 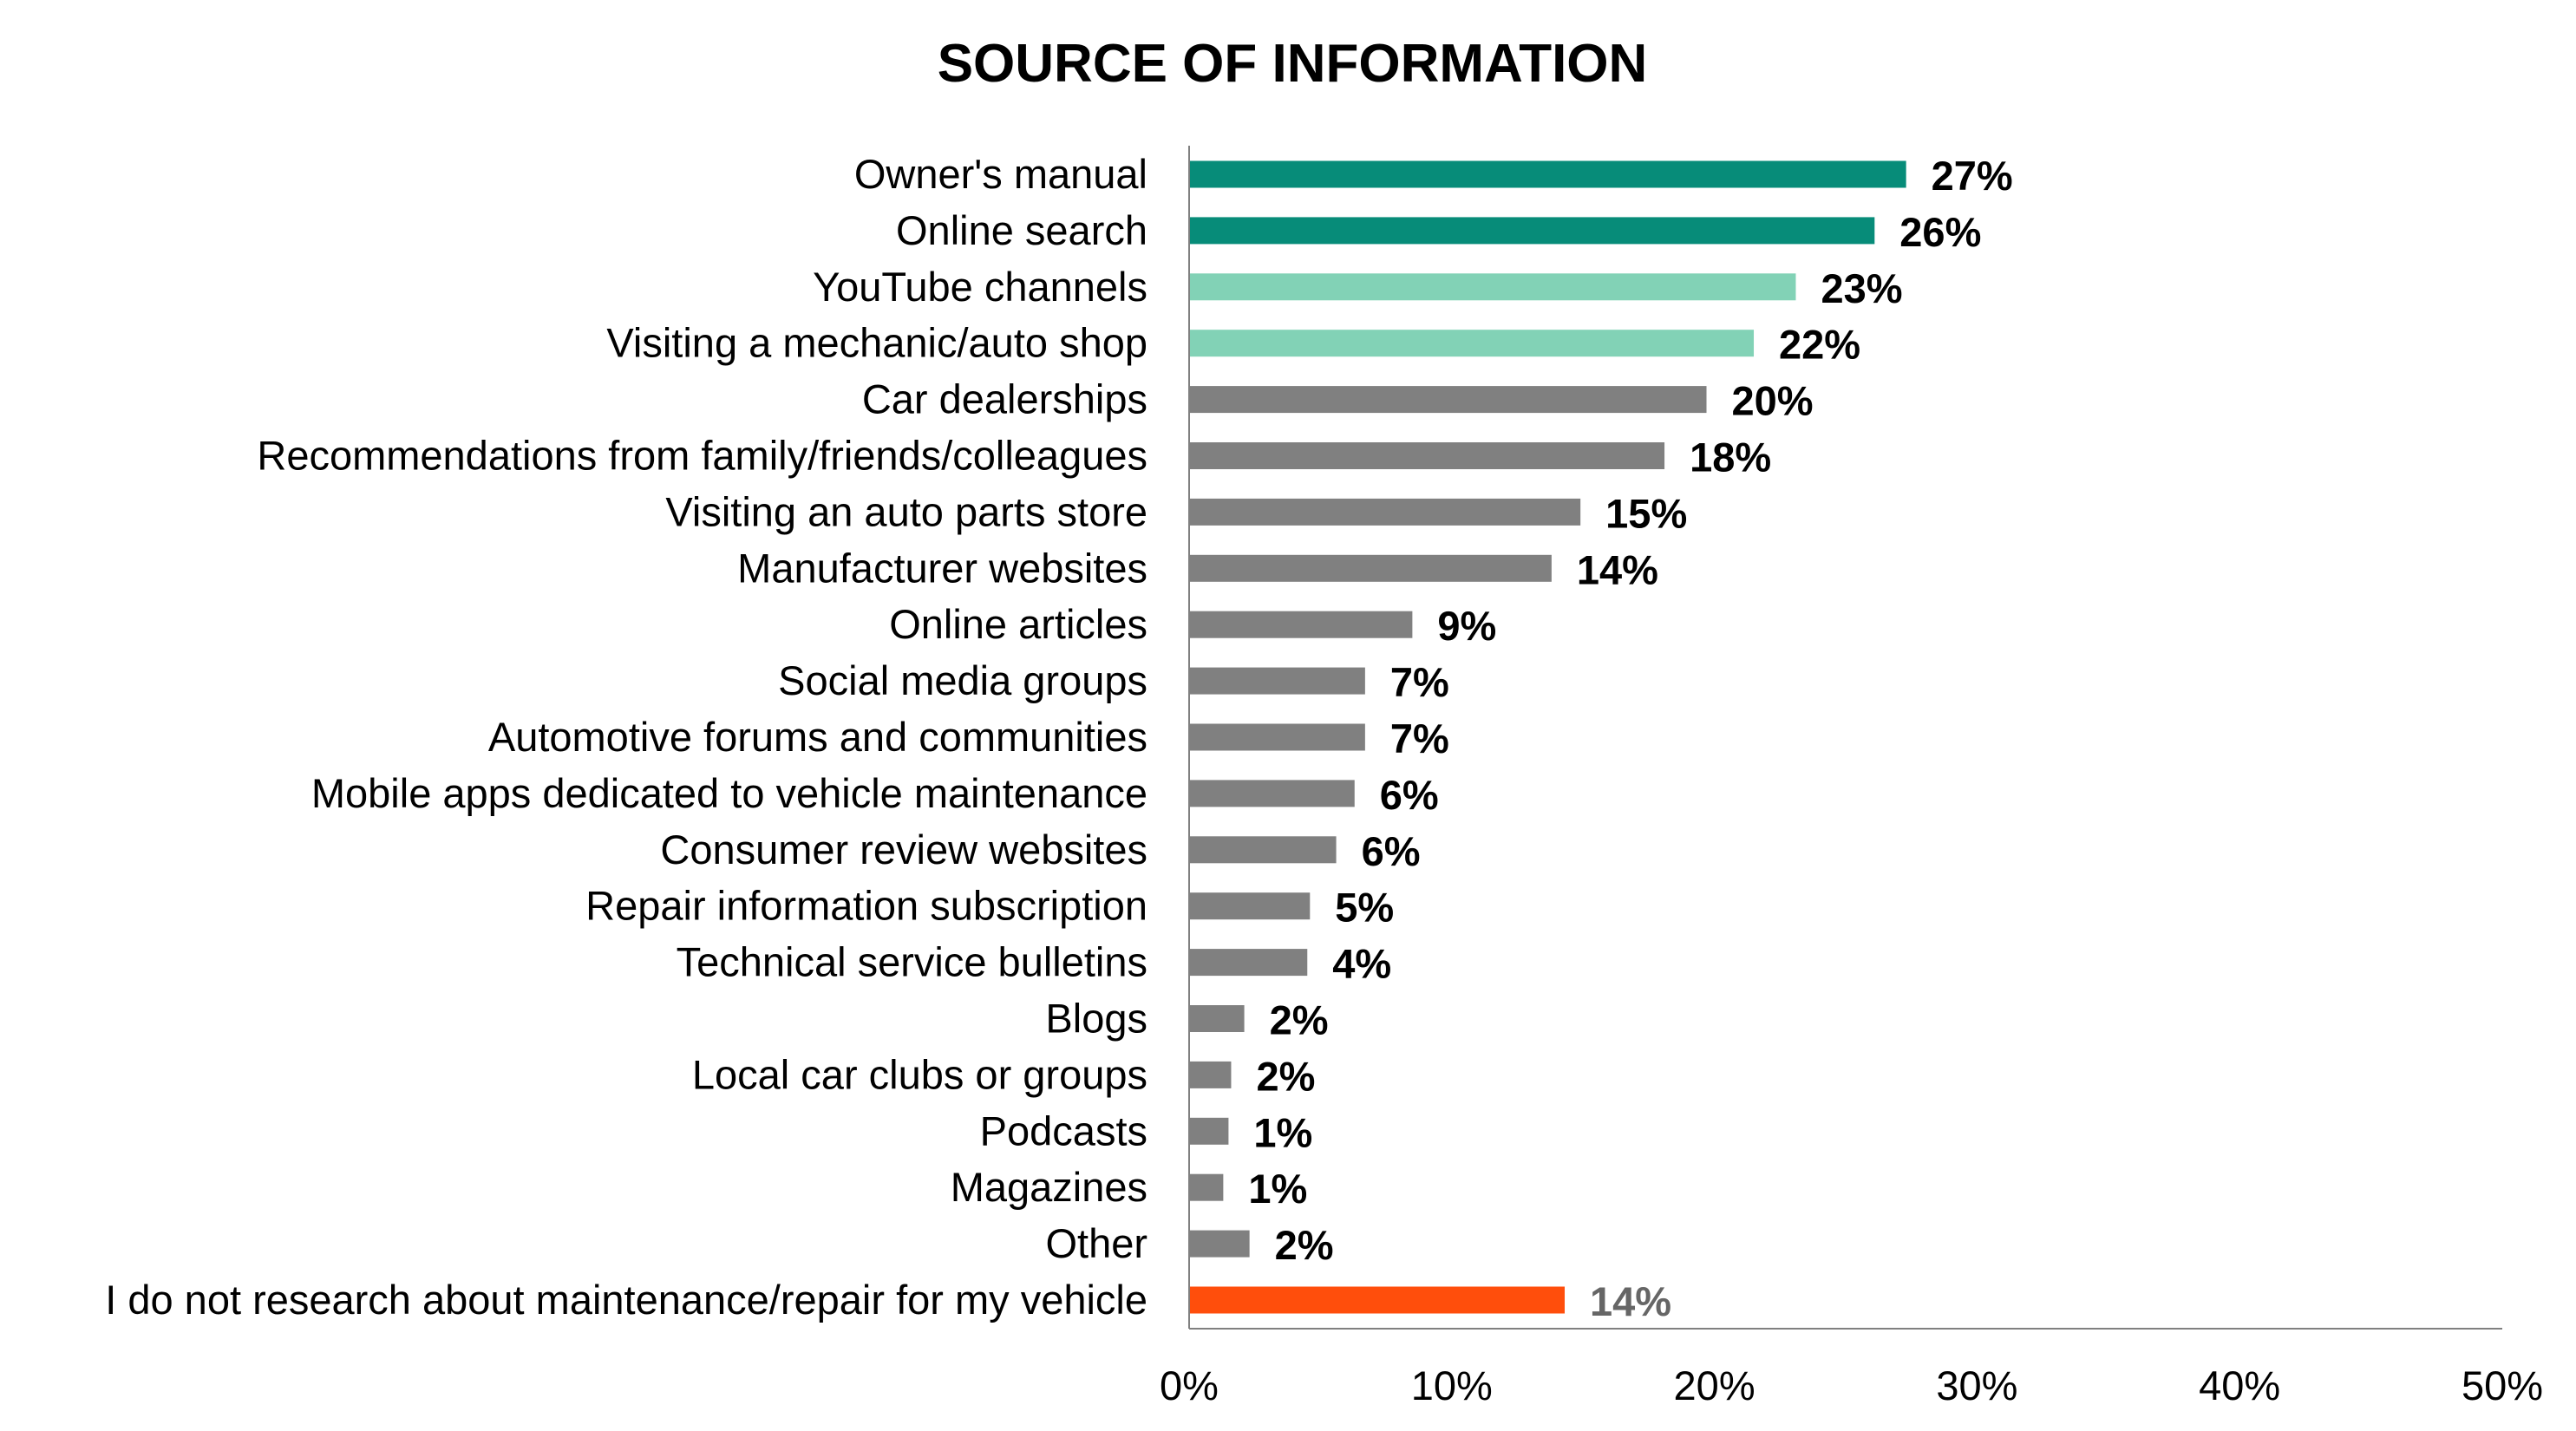 I want to click on category-label: Visiting an auto parts store, so click(x=906, y=511).